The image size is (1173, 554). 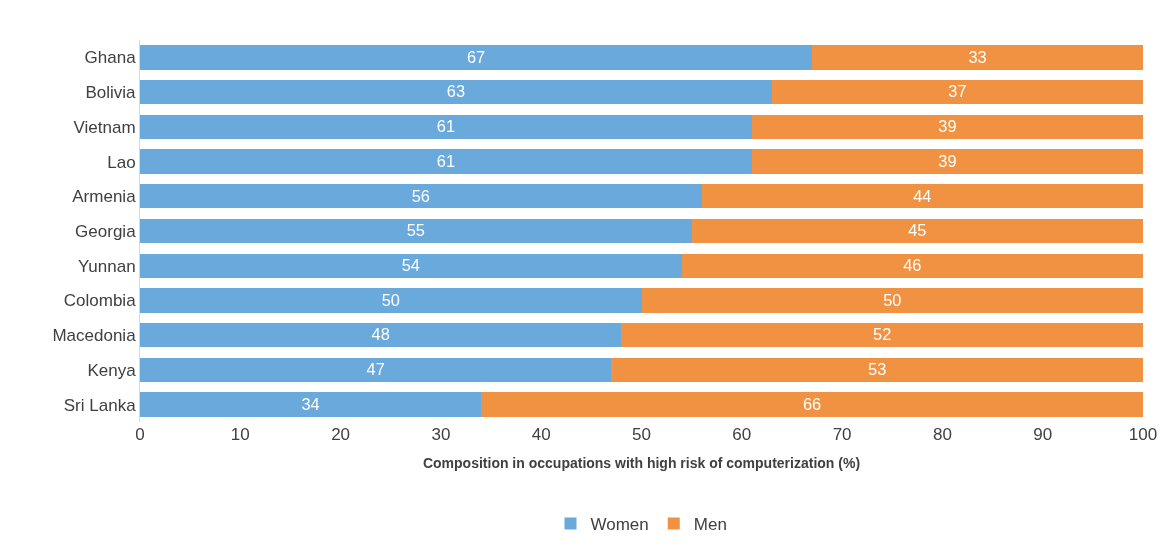 I want to click on x-tick-label: 60, so click(x=742, y=434).